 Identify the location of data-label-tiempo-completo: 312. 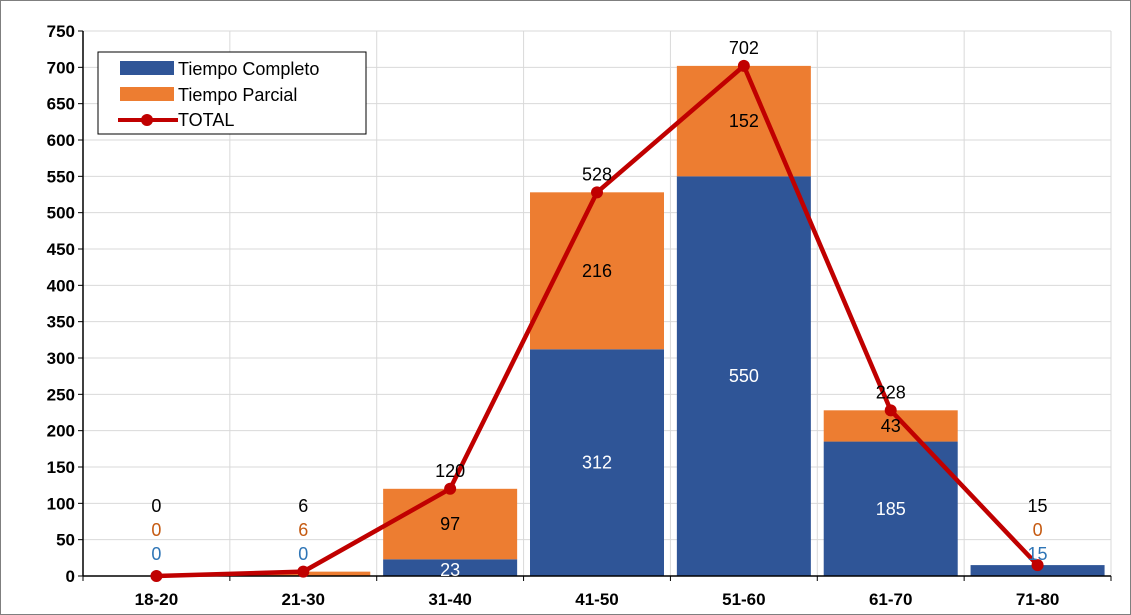
(597, 463).